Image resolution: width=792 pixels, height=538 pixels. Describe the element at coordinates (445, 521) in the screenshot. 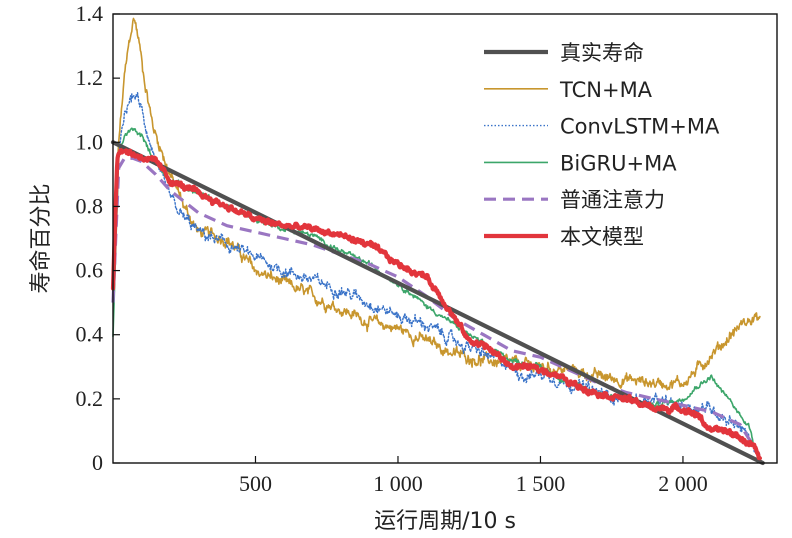

I see `x-axis-title: 运行周期/10 s` at that location.